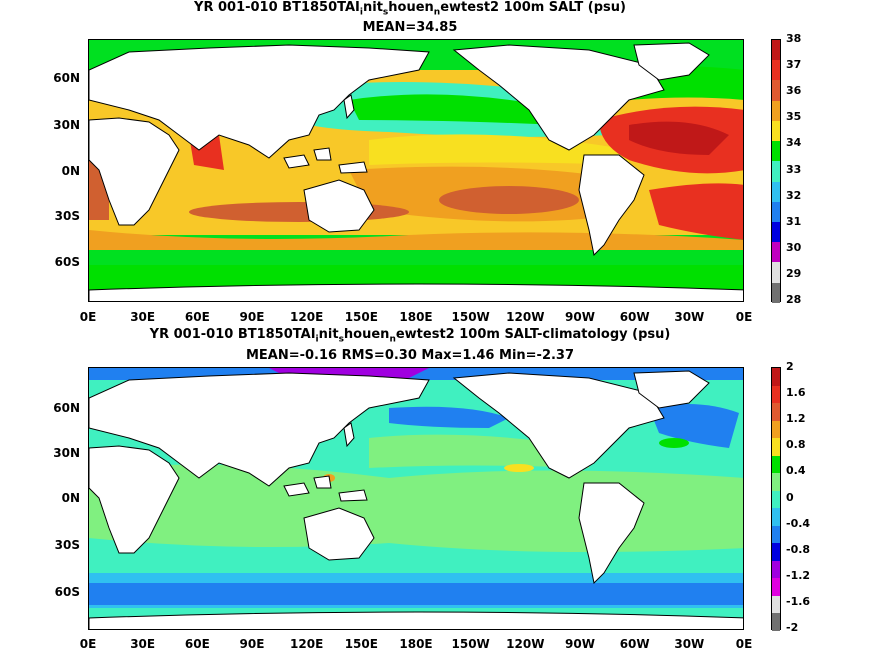 The width and height of the screenshot is (875, 656). Describe the element at coordinates (794, 273) in the screenshot. I see `panel1-colorbar-label: 29` at that location.